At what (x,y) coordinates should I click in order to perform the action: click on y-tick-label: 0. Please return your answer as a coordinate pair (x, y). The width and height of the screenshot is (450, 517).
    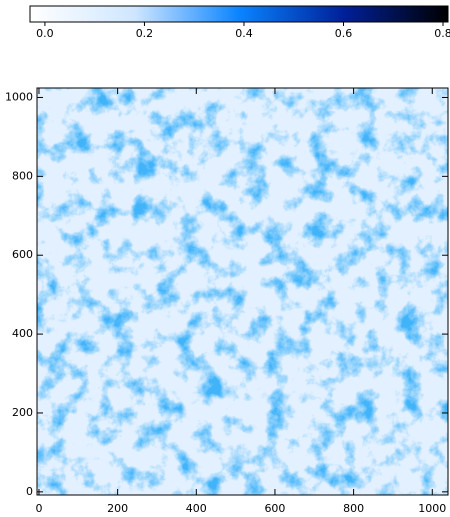
    Looking at the image, I should click on (29, 491).